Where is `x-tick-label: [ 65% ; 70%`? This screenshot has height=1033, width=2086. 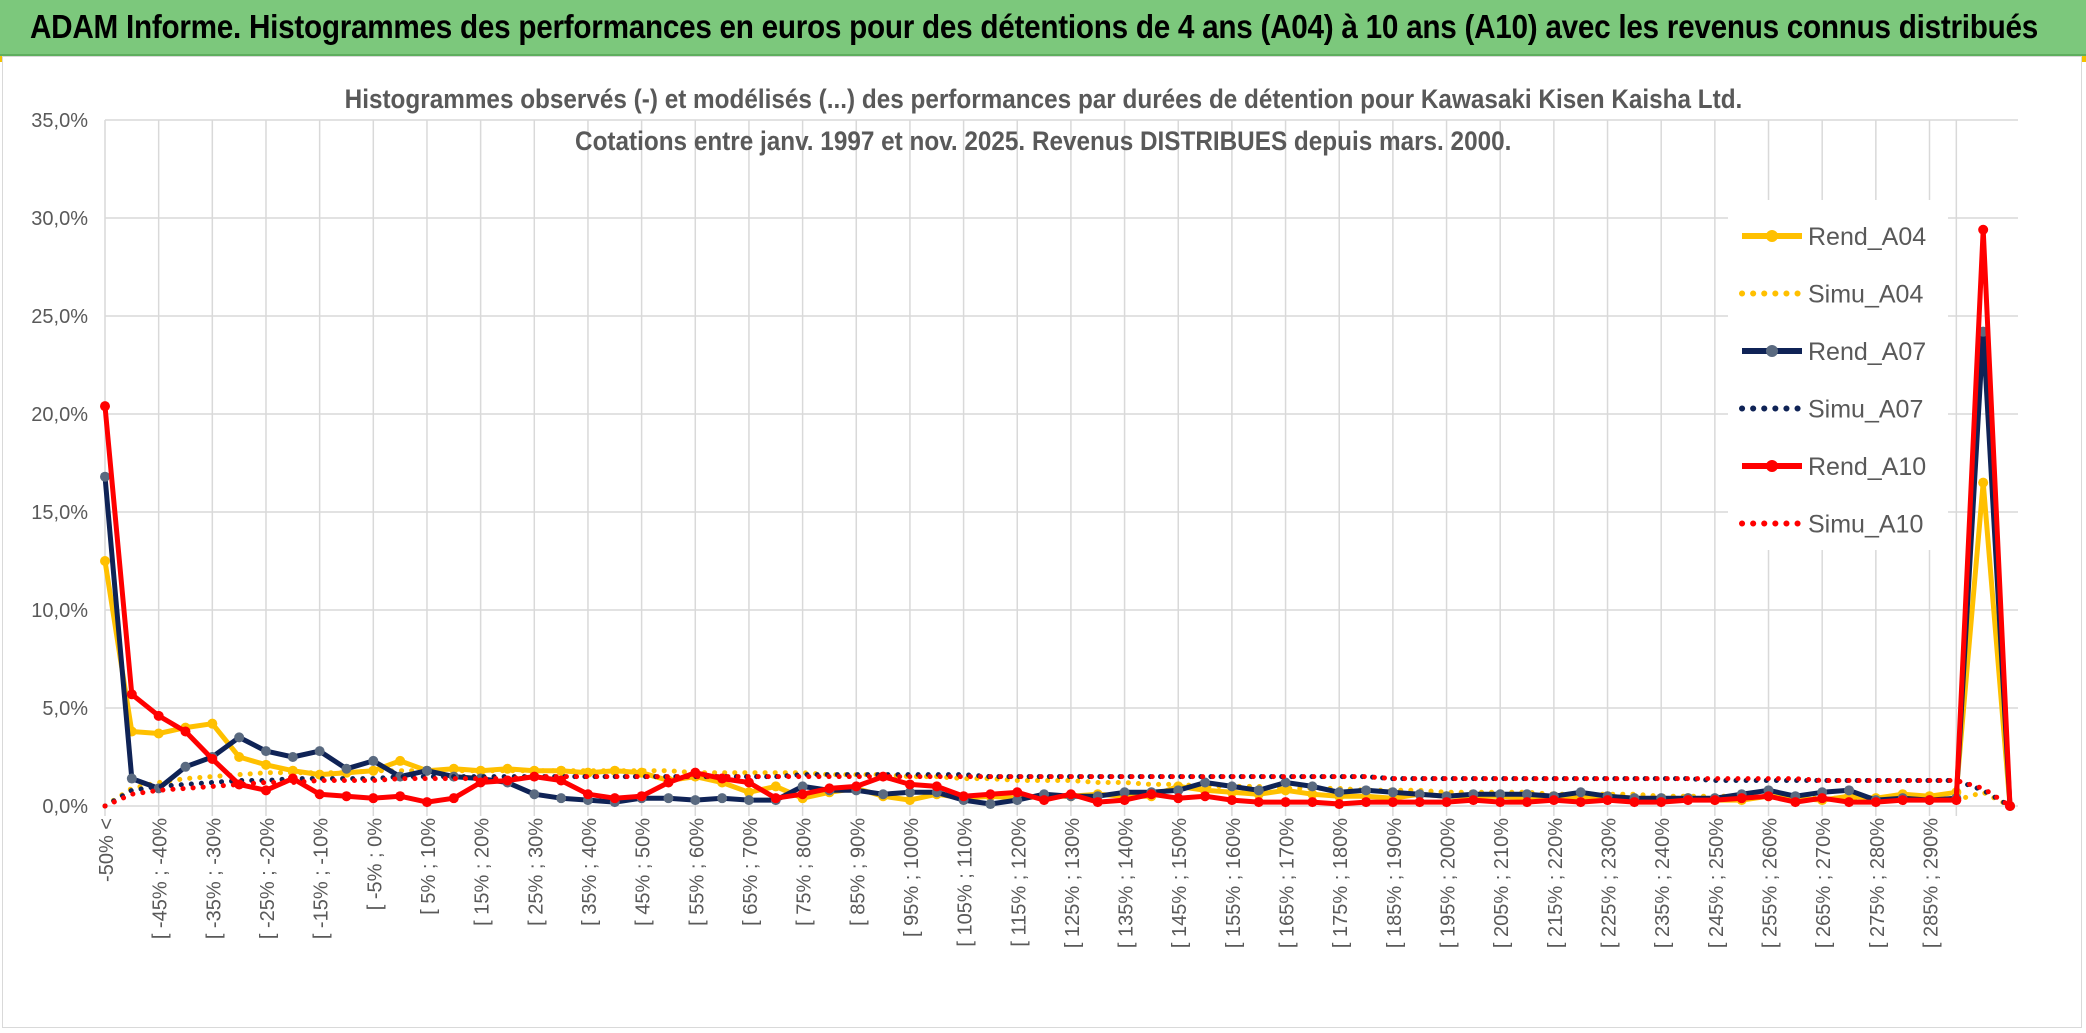
x-tick-label: [ 65% ; 70% is located at coordinates (751, 872).